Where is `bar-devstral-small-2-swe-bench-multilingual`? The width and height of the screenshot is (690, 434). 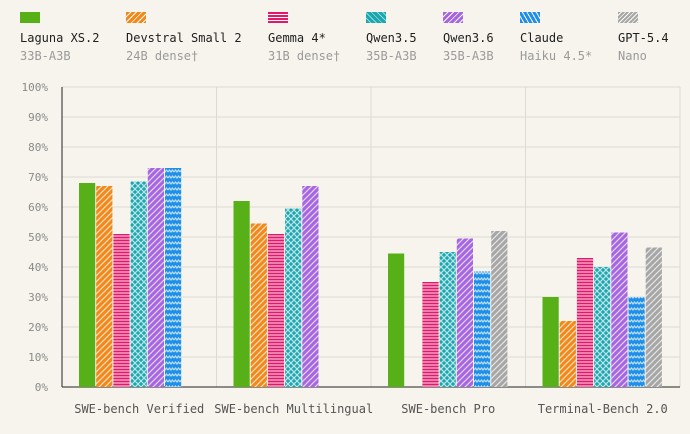 bar-devstral-small-2-swe-bench-multilingual is located at coordinates (258, 305).